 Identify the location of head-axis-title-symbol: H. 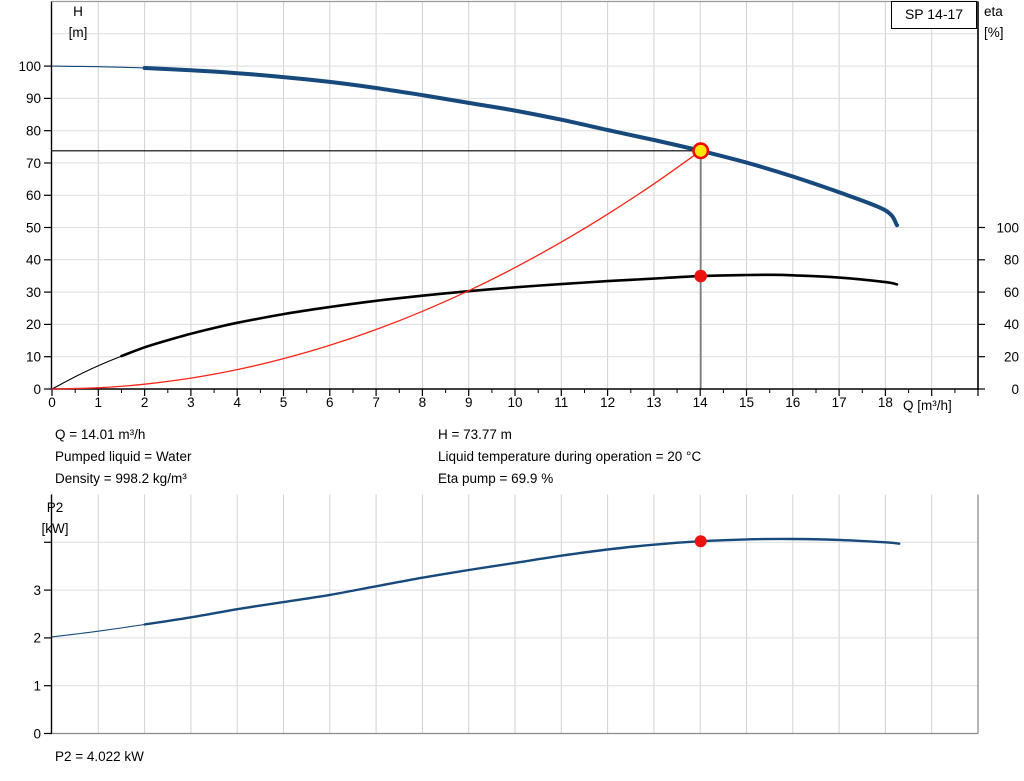
(78, 11).